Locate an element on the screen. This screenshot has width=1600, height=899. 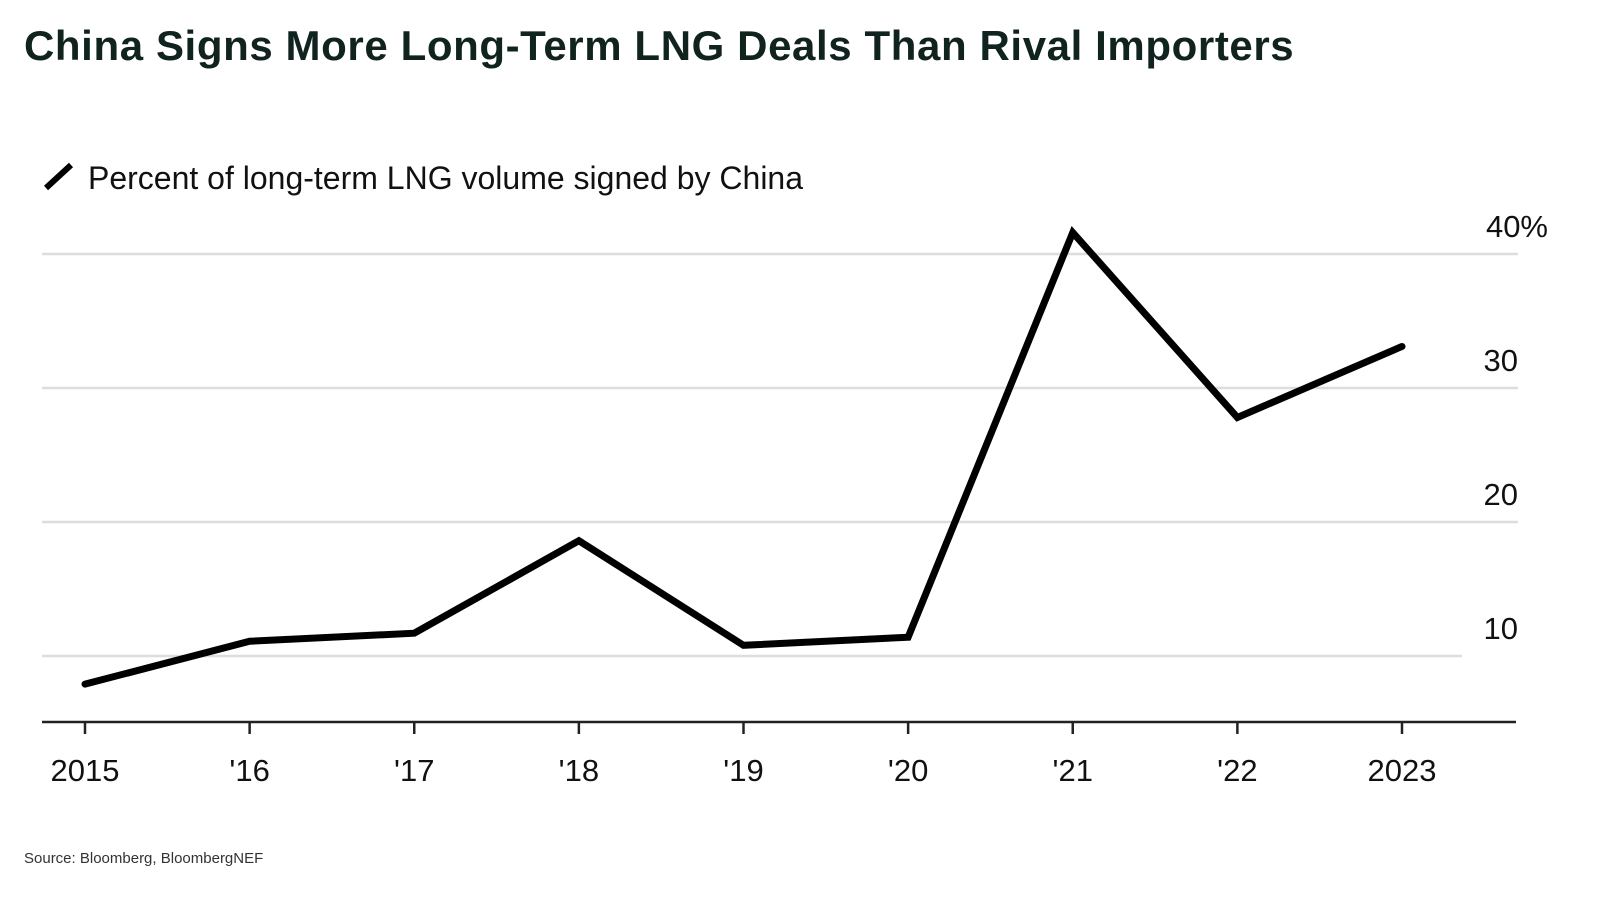
y-tick-label: 10 is located at coordinates (1501, 628).